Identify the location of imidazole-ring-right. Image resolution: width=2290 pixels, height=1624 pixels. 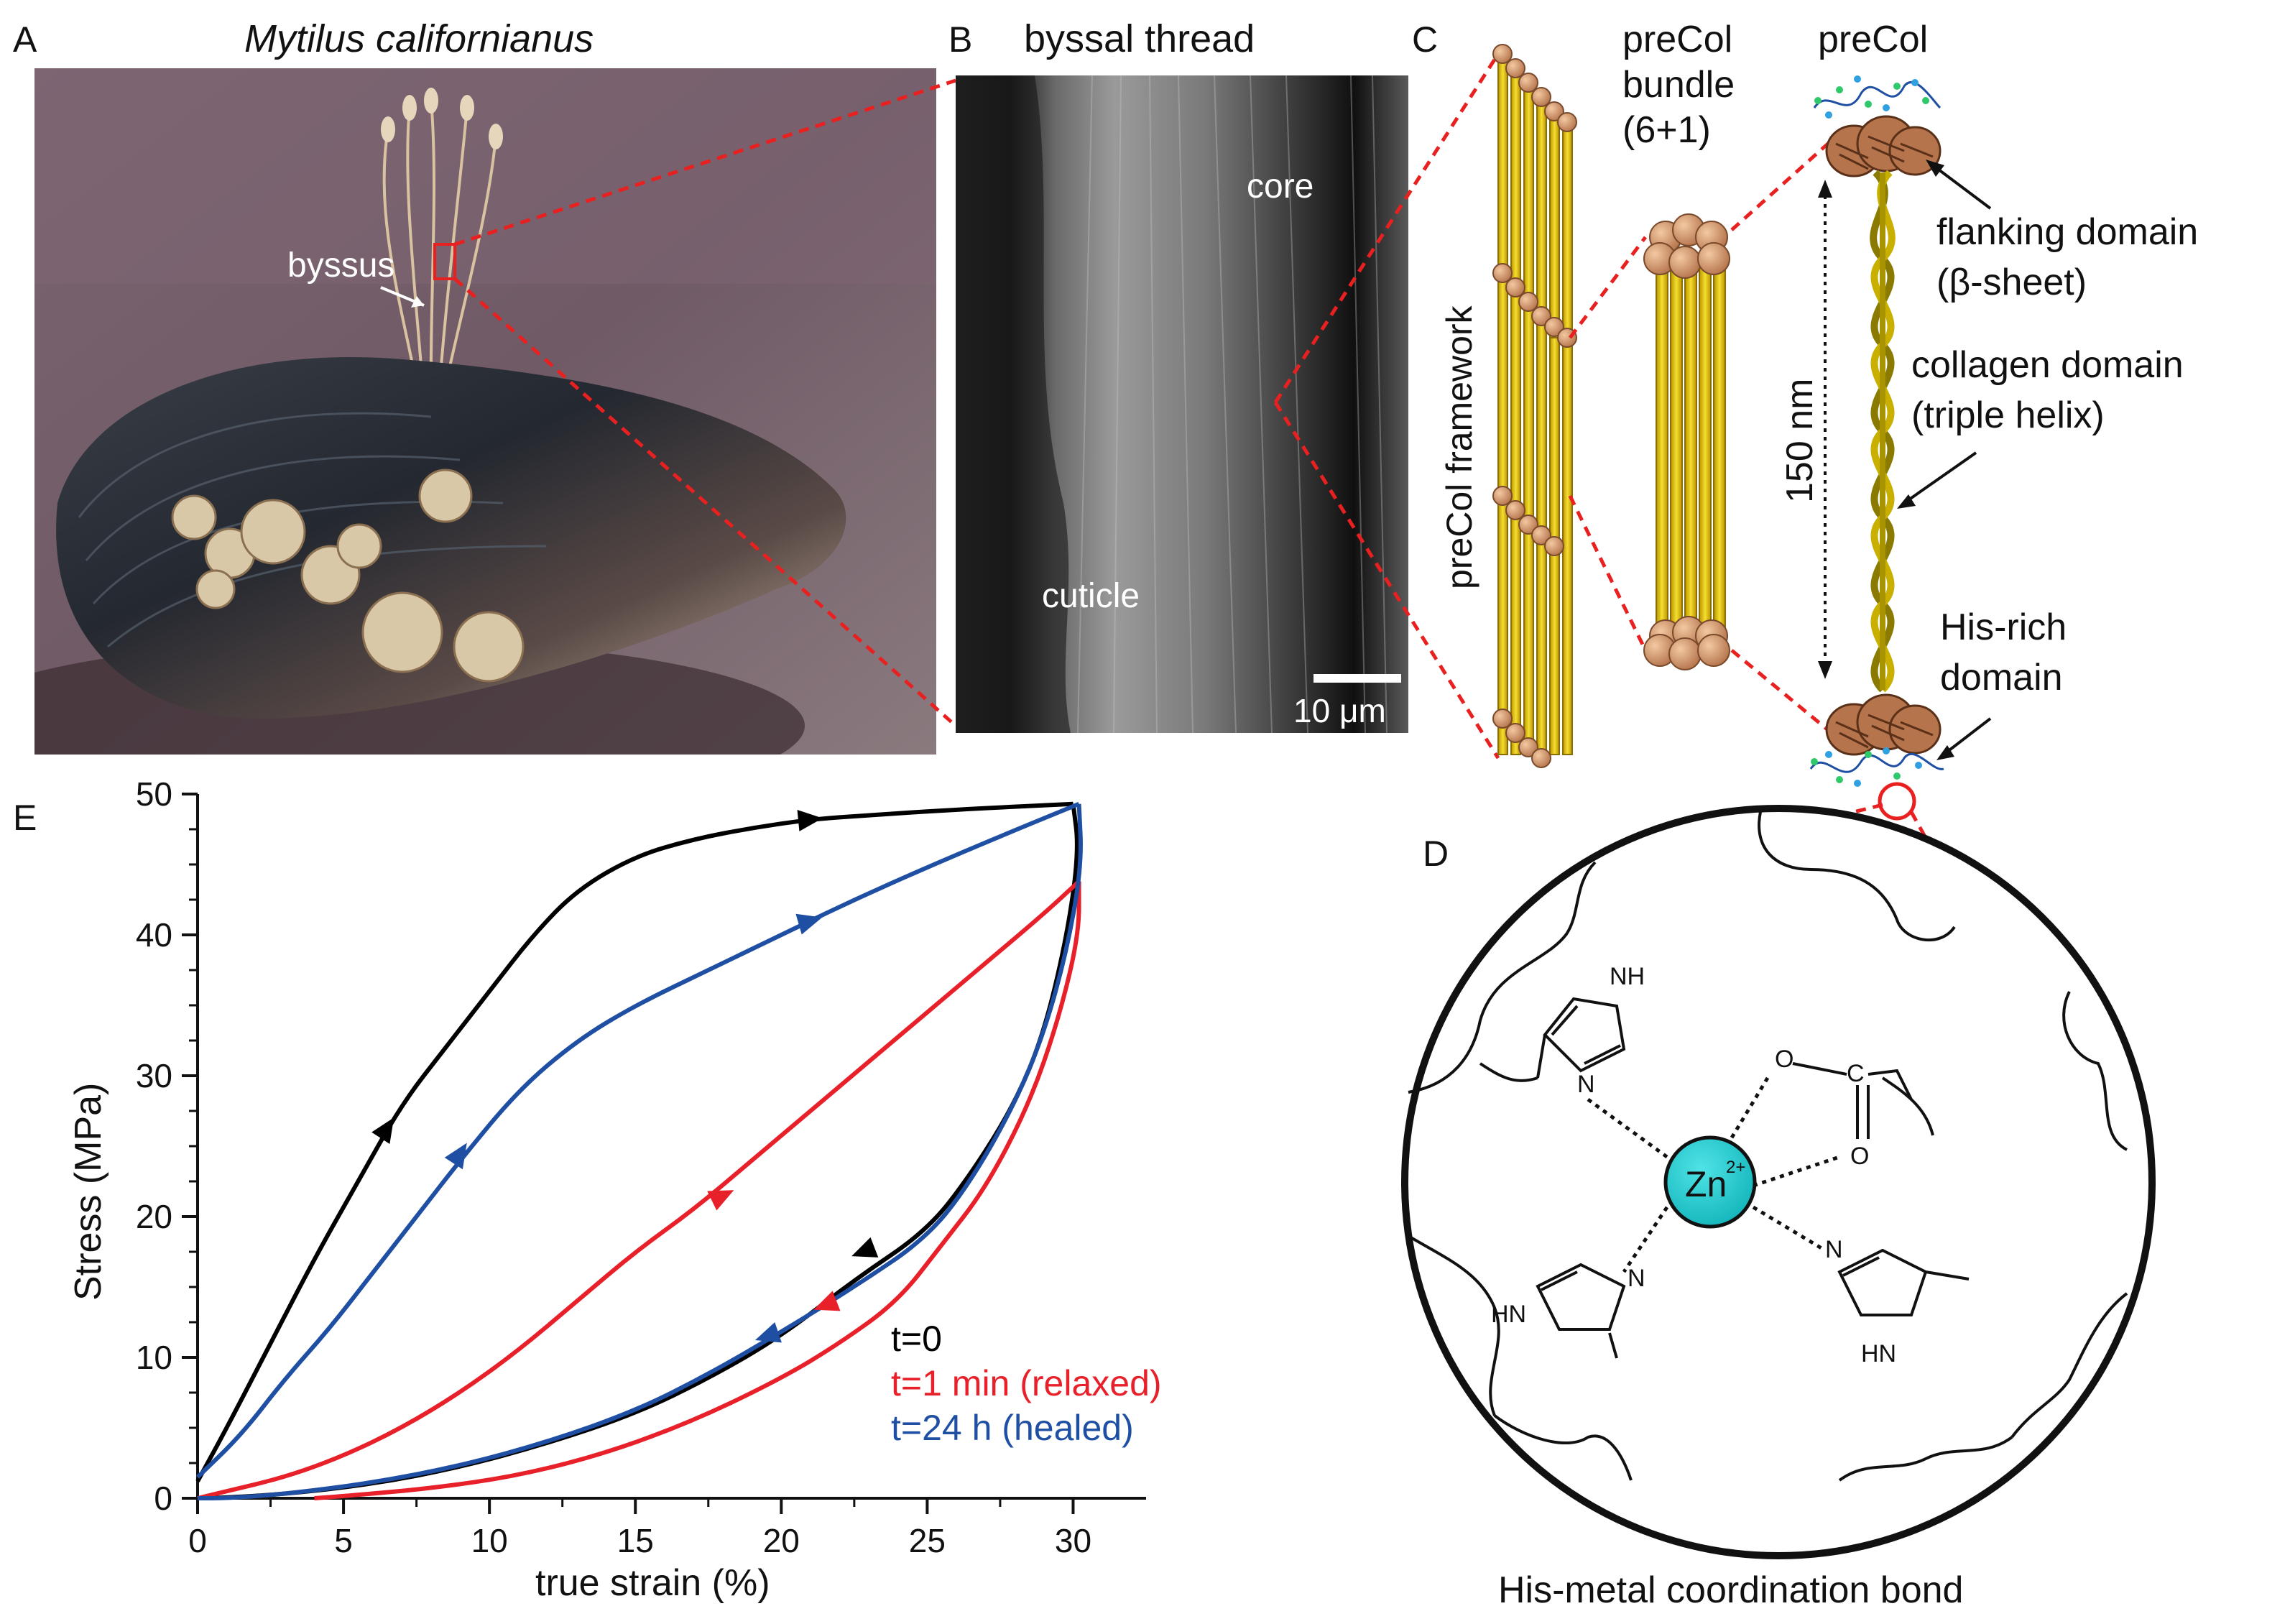
(1903, 1282).